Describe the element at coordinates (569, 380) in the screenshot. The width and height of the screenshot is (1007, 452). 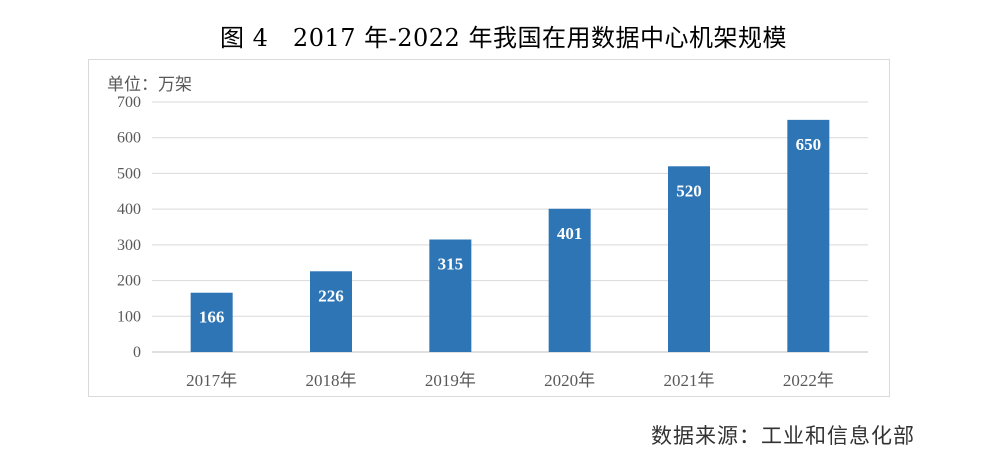
I see `x-tick-label: 2020年` at that location.